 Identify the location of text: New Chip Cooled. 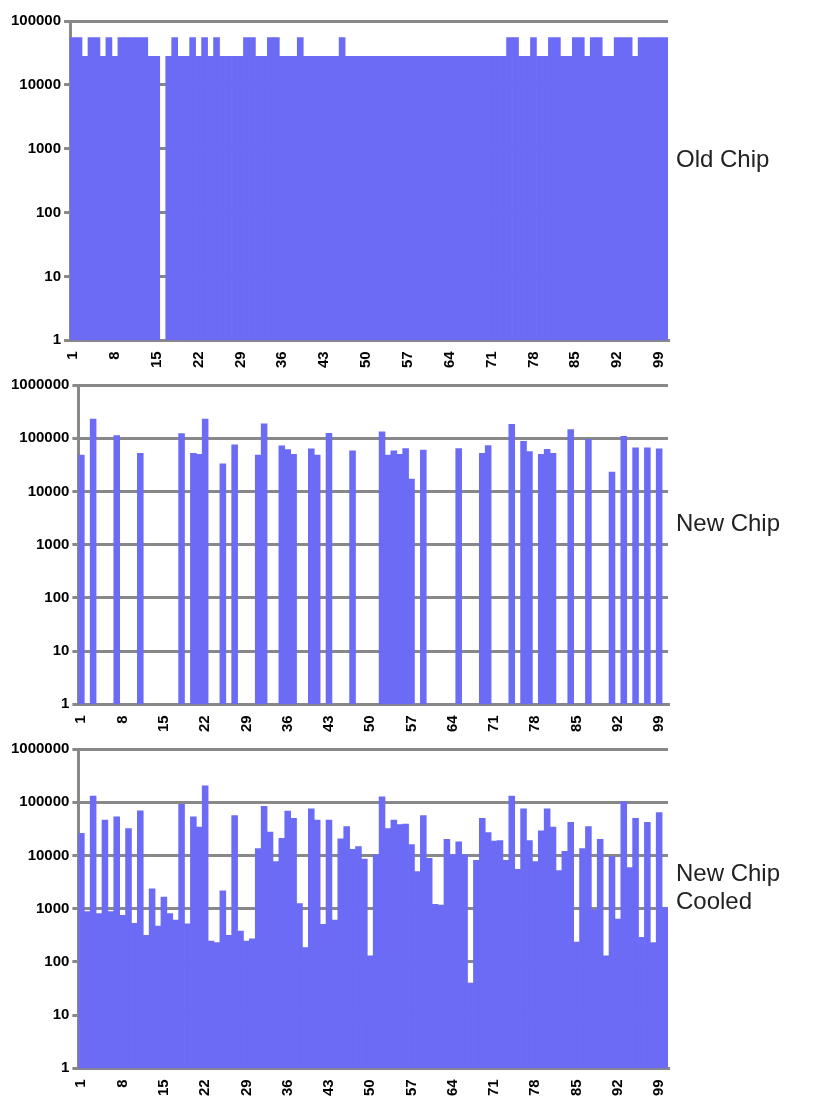
(728, 887).